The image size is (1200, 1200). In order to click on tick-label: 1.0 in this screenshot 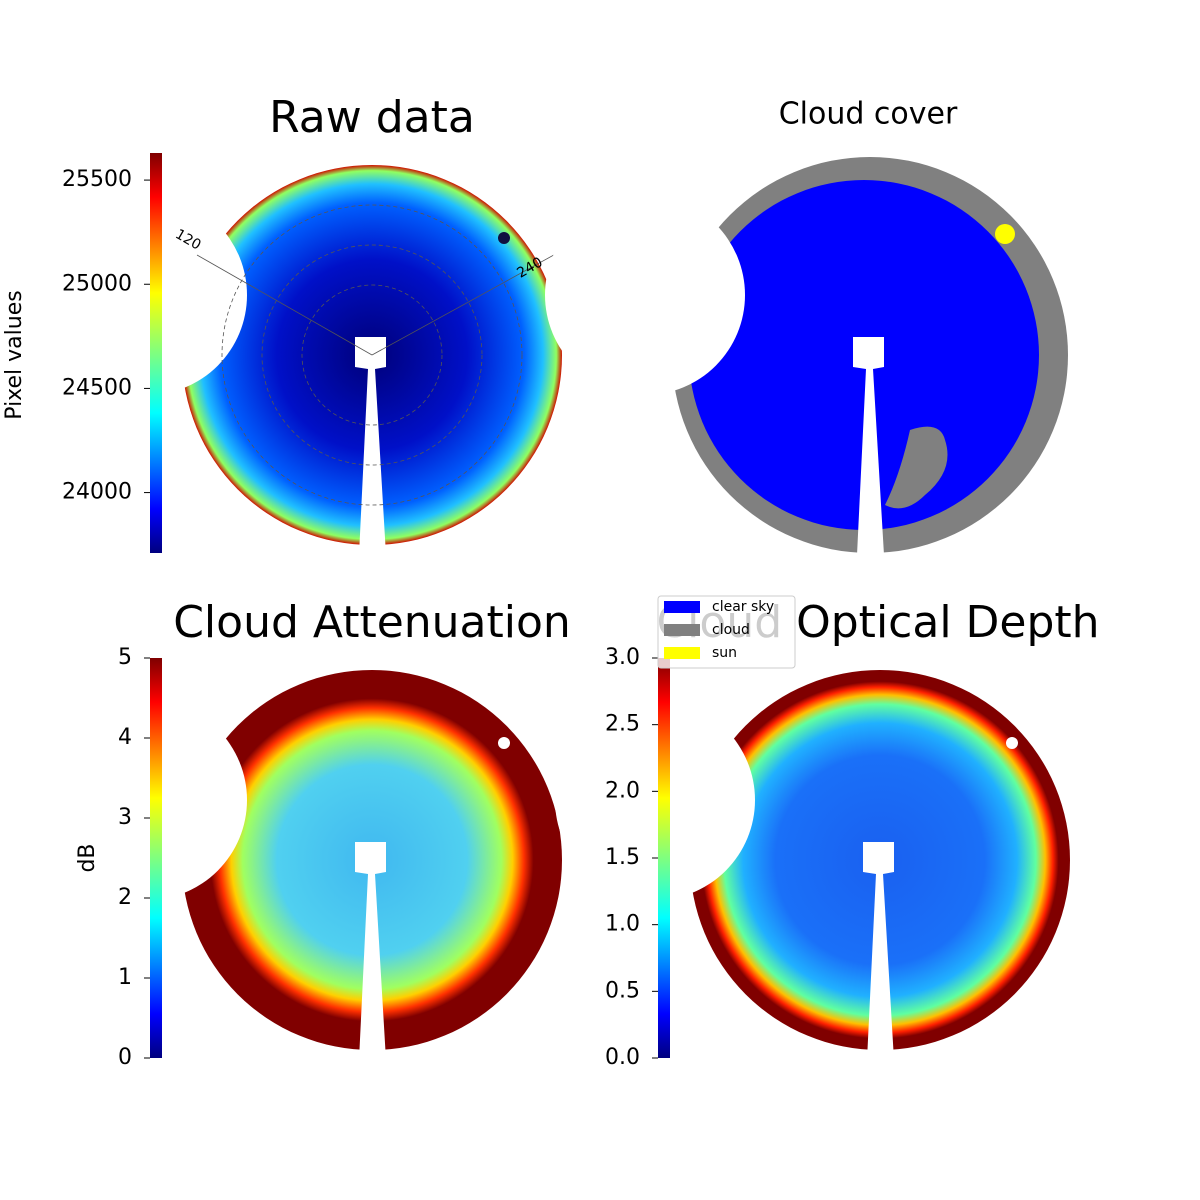, I will do `click(622, 924)`.